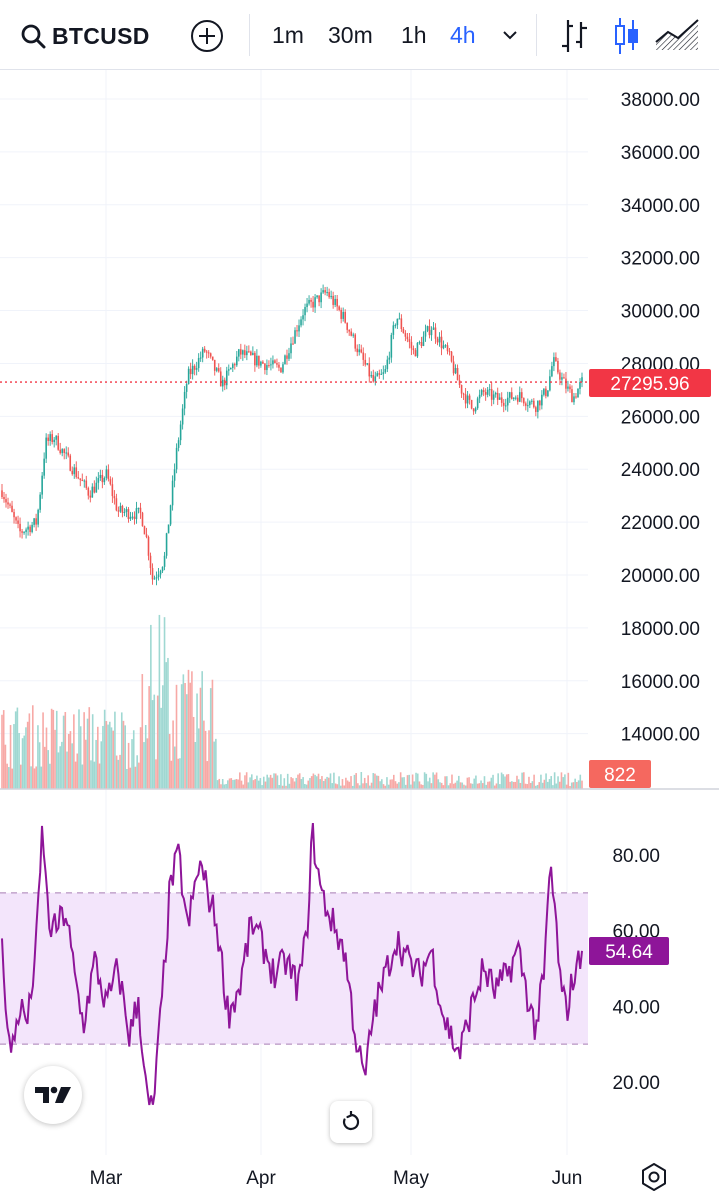 Image resolution: width=719 pixels, height=1200 pixels. I want to click on reset-icon, so click(351, 1121).